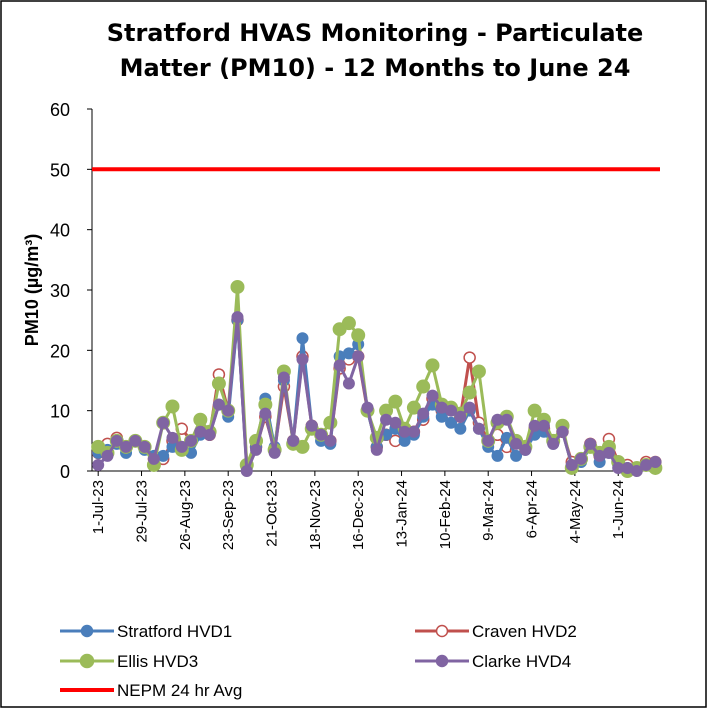 This screenshot has height=709, width=708. What do you see at coordinates (60, 351) in the screenshot?
I see `y-tick-label: 20` at bounding box center [60, 351].